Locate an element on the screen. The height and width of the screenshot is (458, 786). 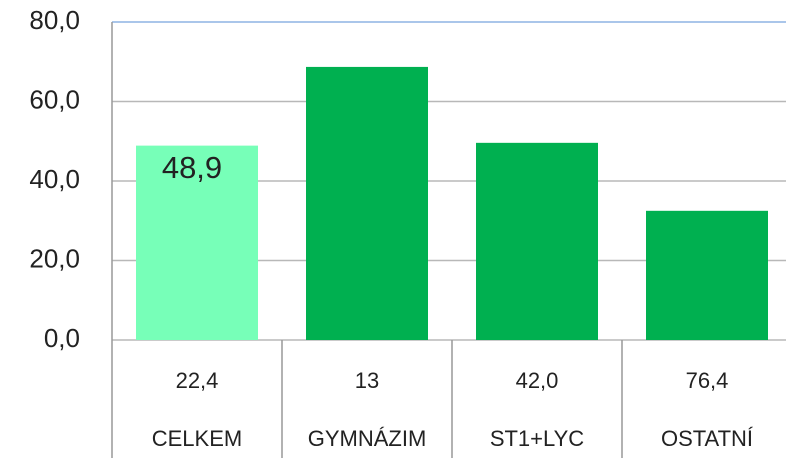
y-tick-label: 0,0 is located at coordinates (62, 338).